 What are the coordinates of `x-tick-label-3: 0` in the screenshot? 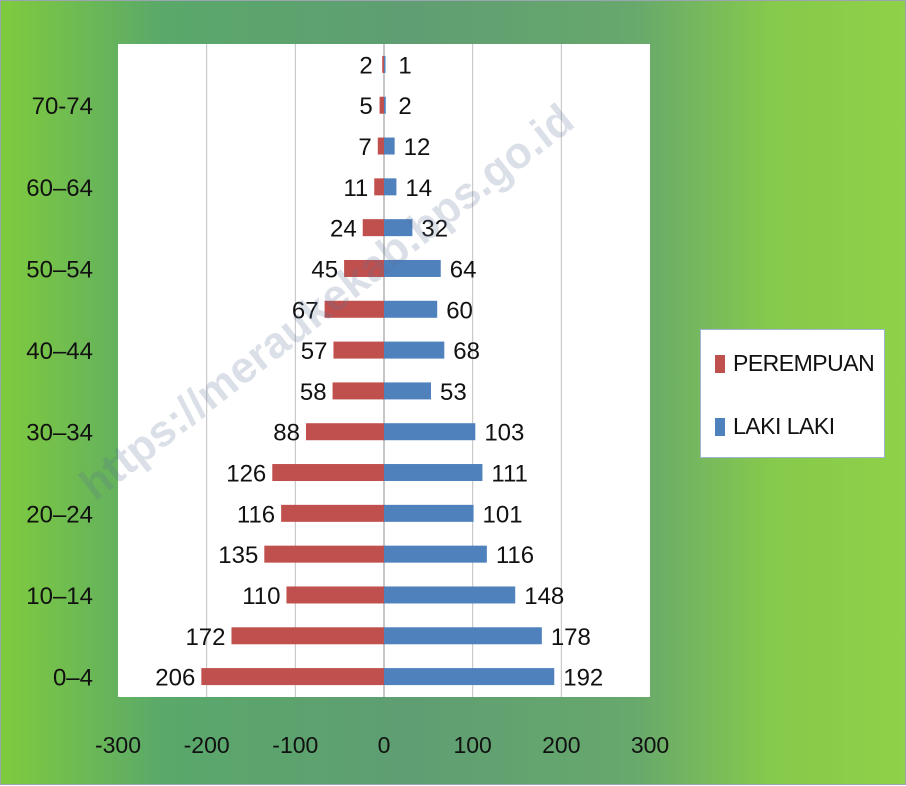 It's located at (384, 745).